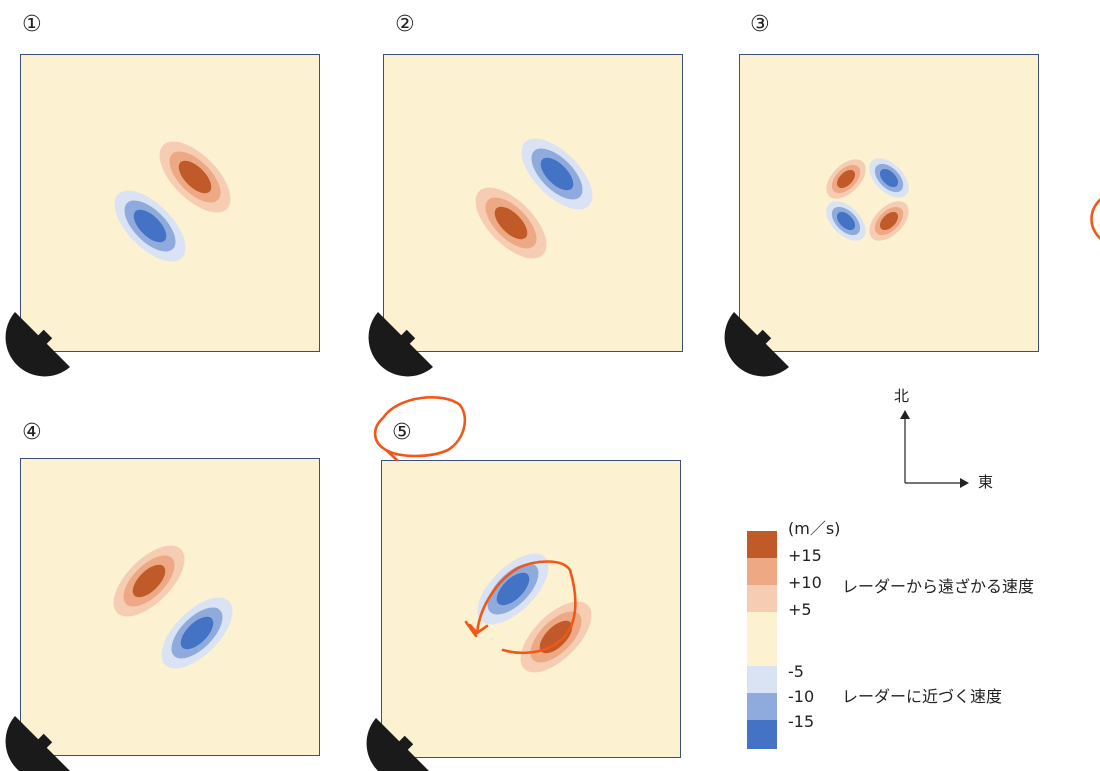 This screenshot has width=1100, height=771. Describe the element at coordinates (760, 24) in the screenshot. I see `panel-label-3: ③` at that location.